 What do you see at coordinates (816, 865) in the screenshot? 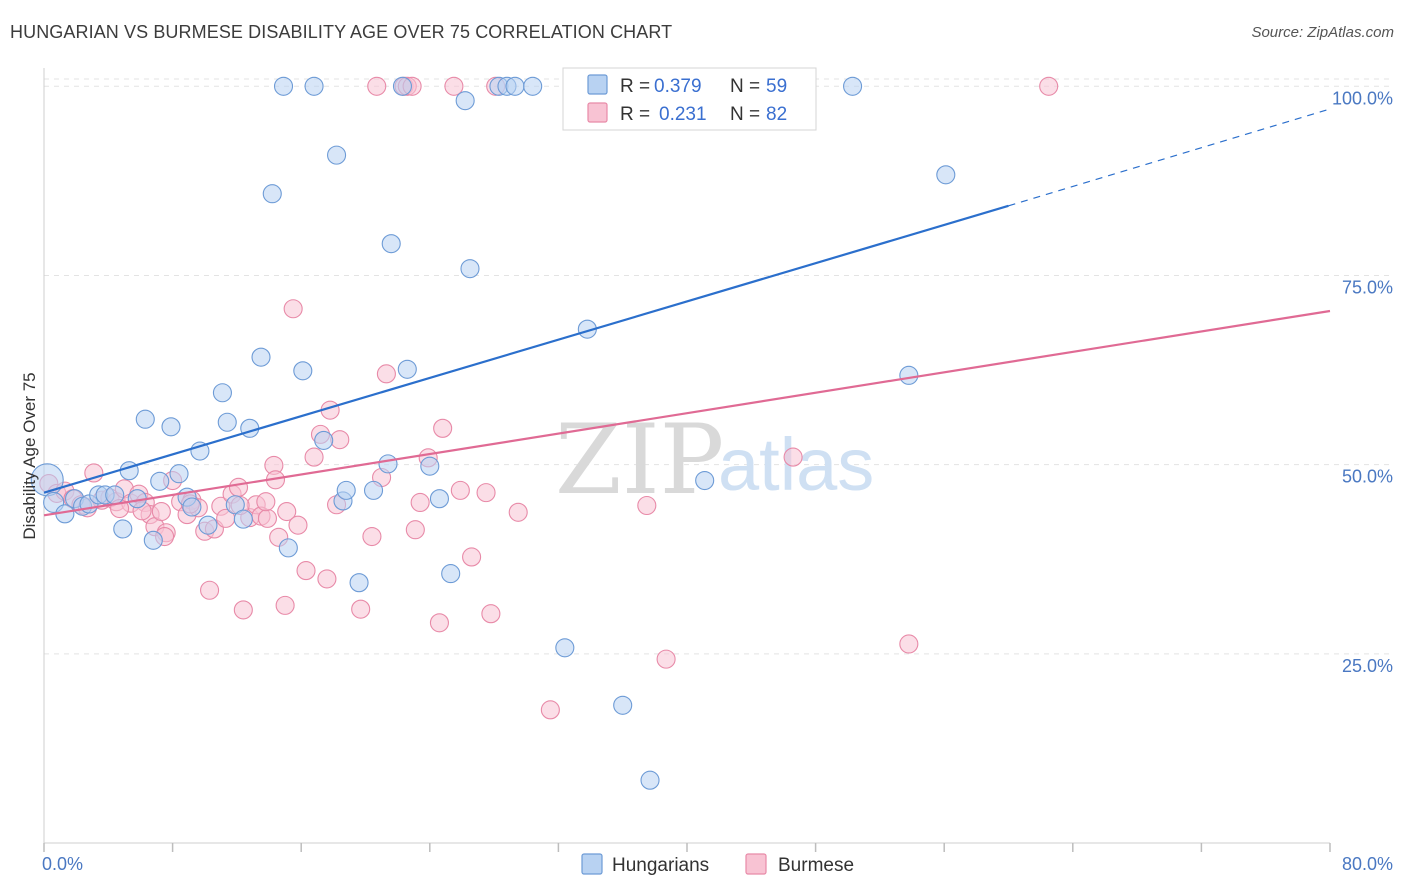
I see `series-legend-label-burmese: Burmese` at bounding box center [816, 865].